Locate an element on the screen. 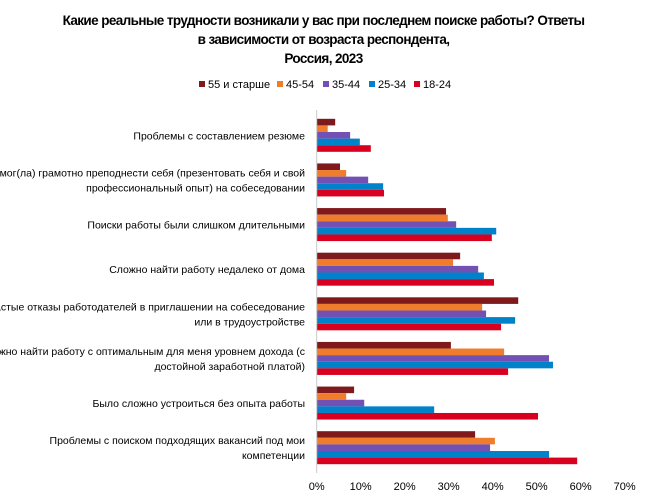 Image resolution: width=647 pixels, height=499 pixels. category-label: или в трудоустройстве is located at coordinates (249, 322).